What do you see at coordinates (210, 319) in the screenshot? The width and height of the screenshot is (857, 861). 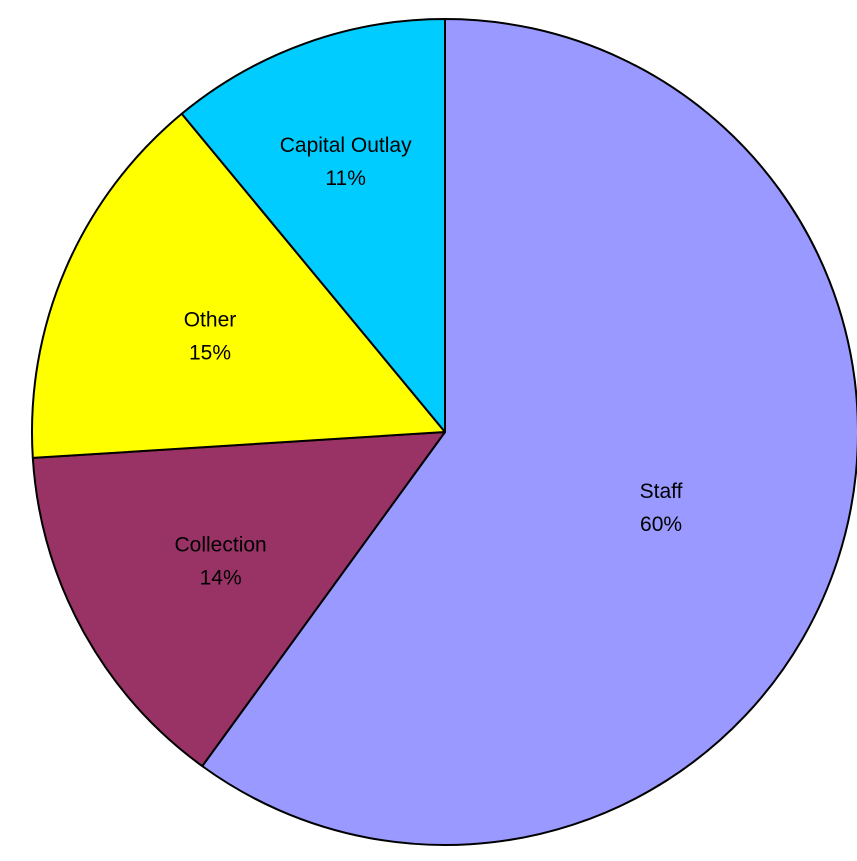 I see `slice-label-other: Other` at bounding box center [210, 319].